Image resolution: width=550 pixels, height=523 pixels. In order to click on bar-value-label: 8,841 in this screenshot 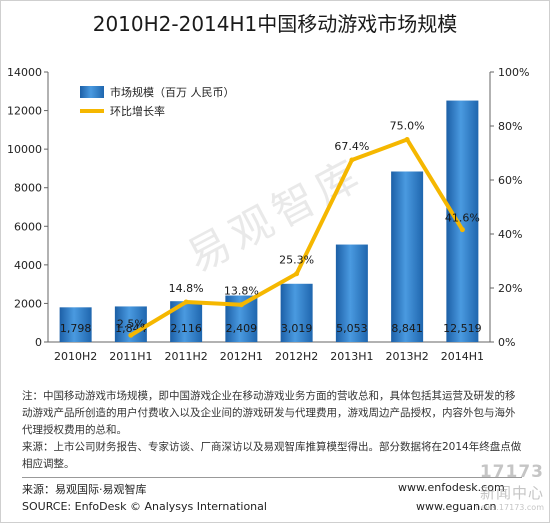, I will do `click(407, 328)`.